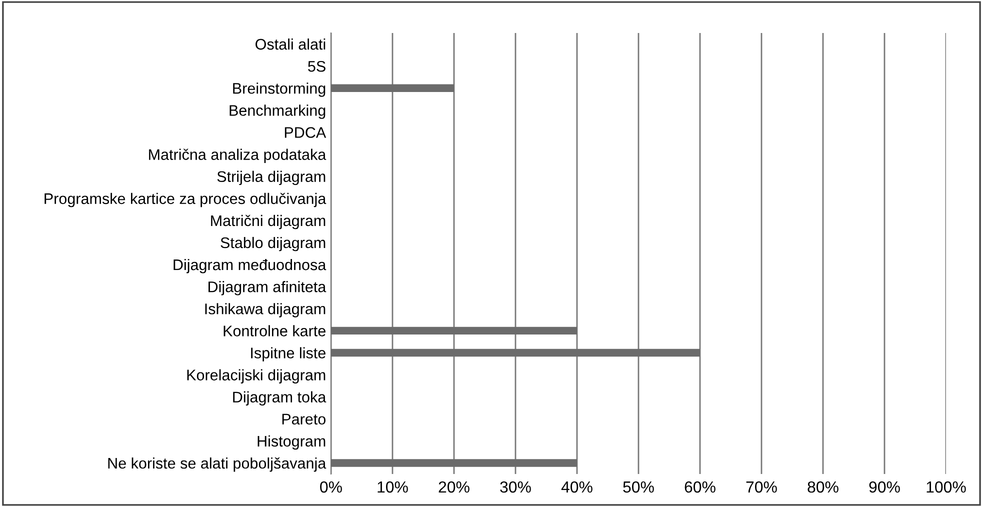 This screenshot has width=983, height=507. I want to click on x-tick-label: 30%, so click(515, 487).